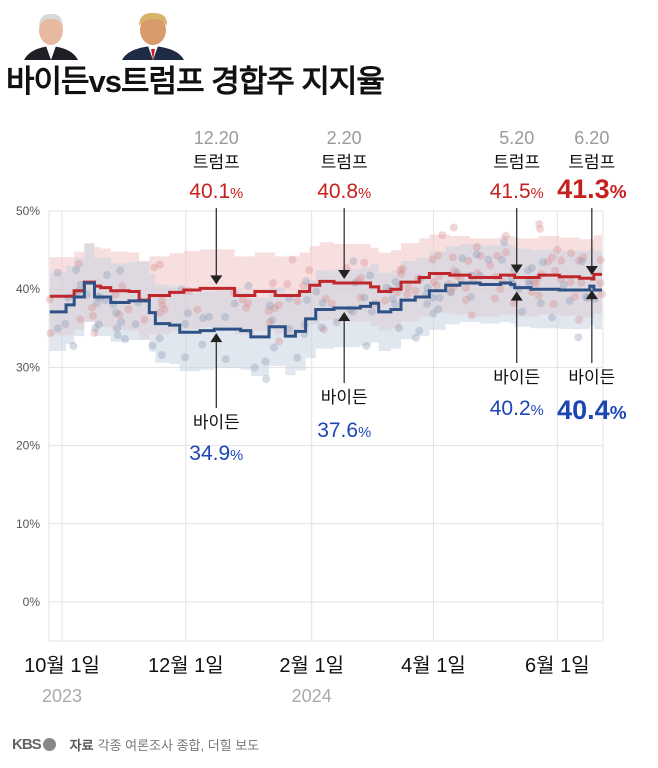 This screenshot has width=658, height=768. I want to click on annotation-value: 40.4%, so click(592, 410).